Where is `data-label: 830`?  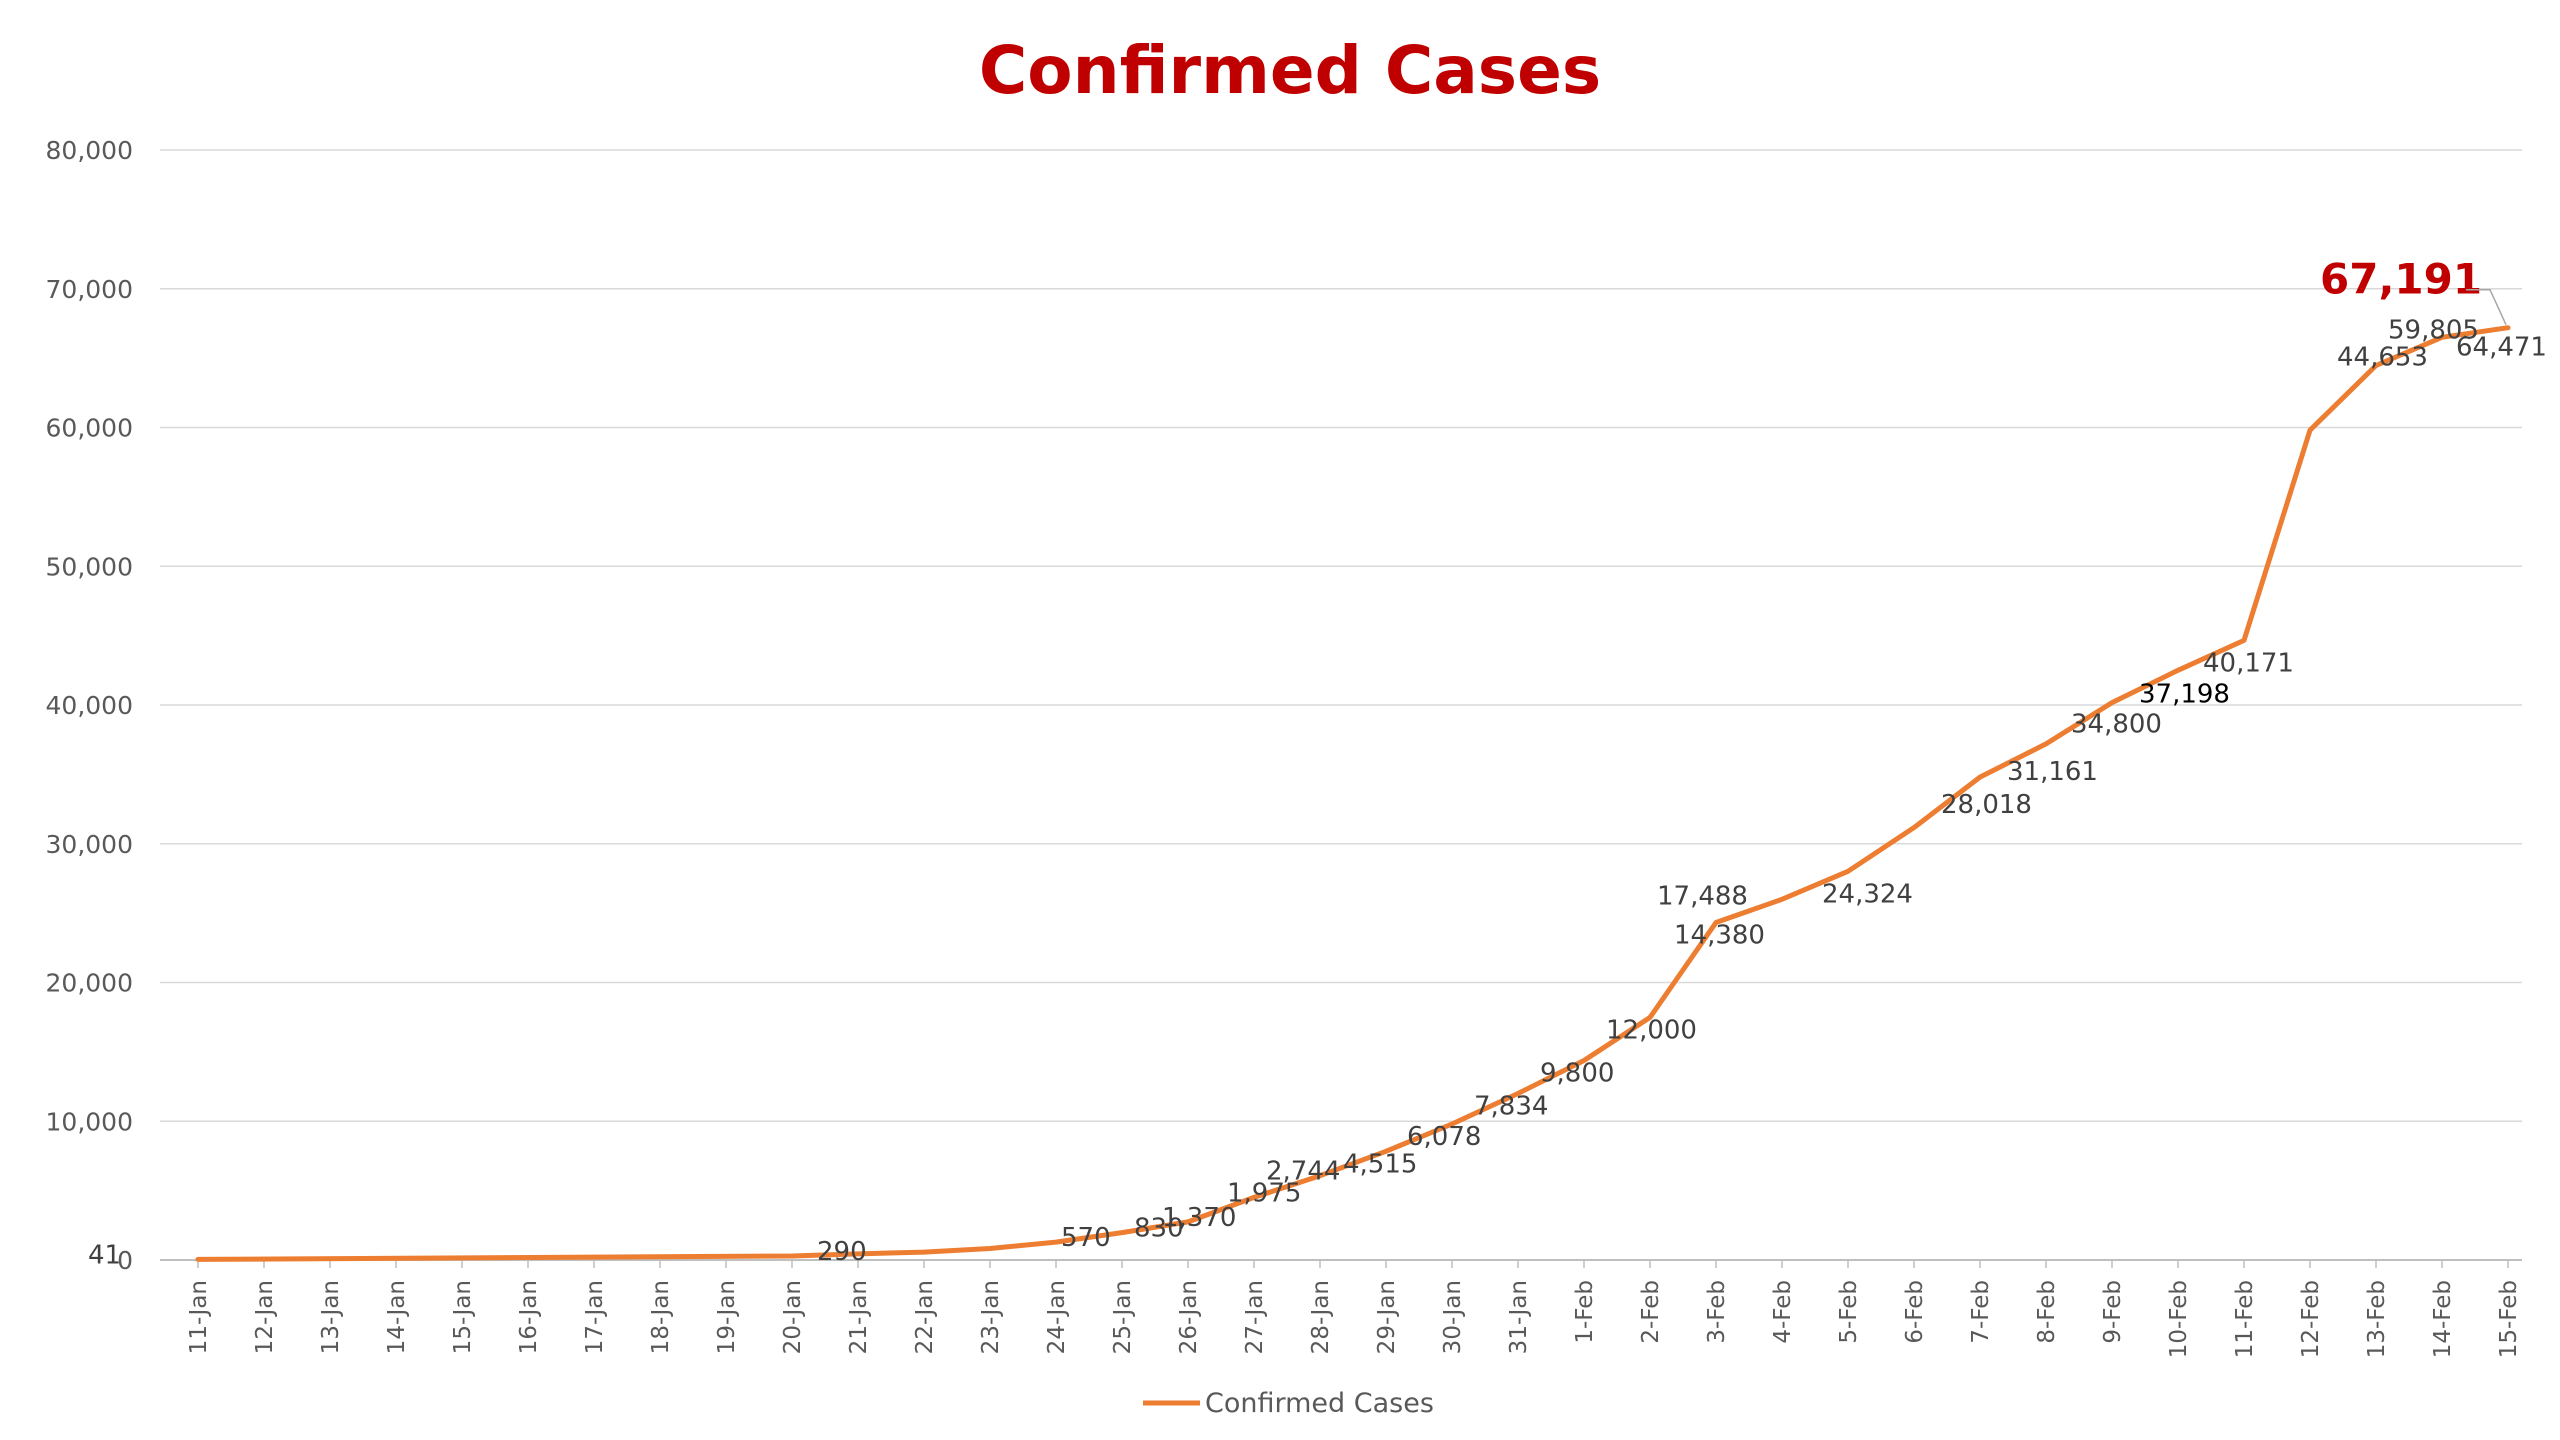
data-label: 830 is located at coordinates (1159, 1229).